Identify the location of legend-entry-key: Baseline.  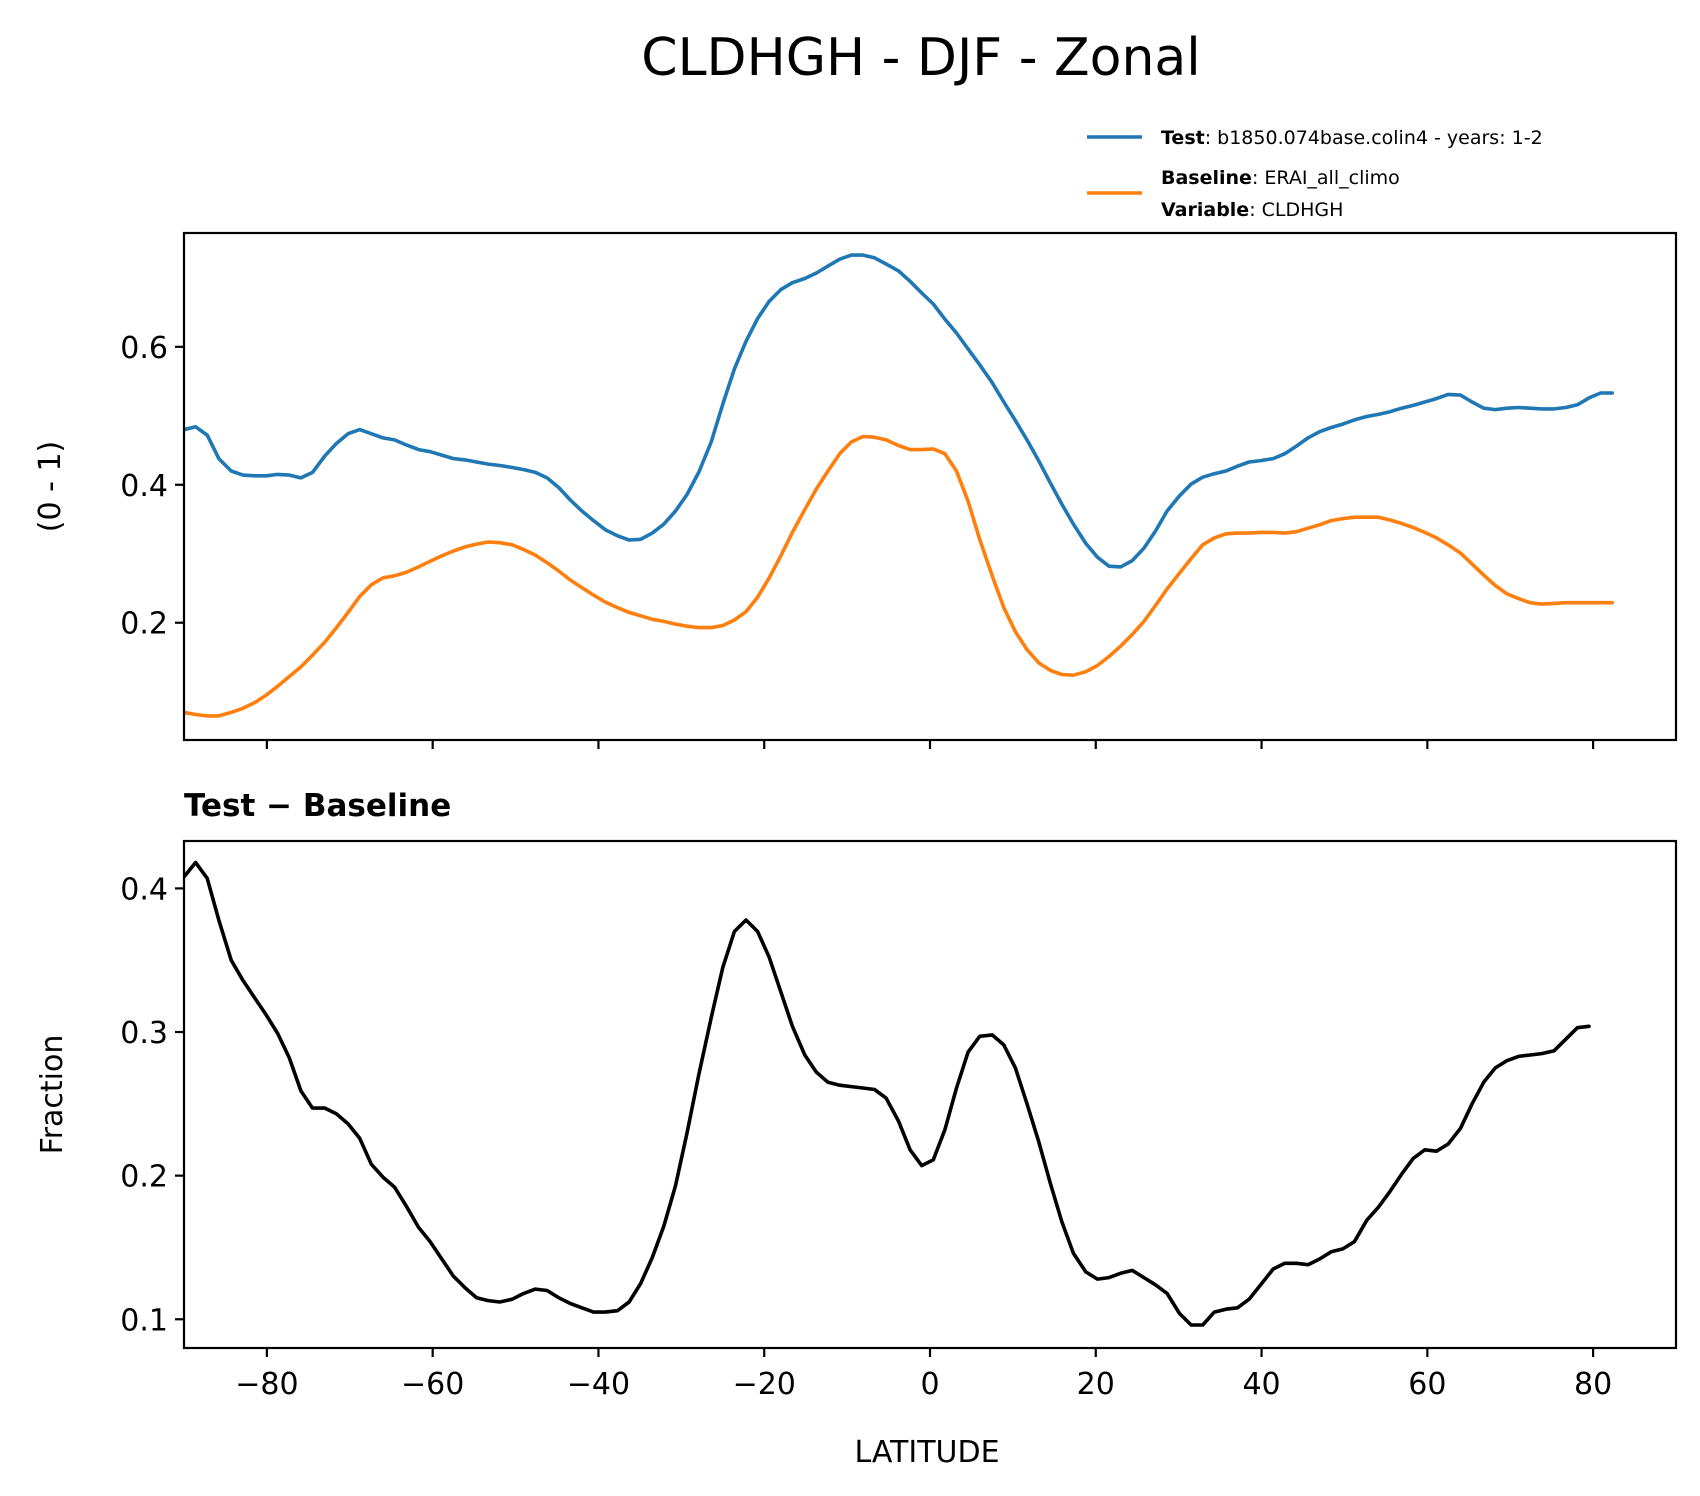
(1206, 178).